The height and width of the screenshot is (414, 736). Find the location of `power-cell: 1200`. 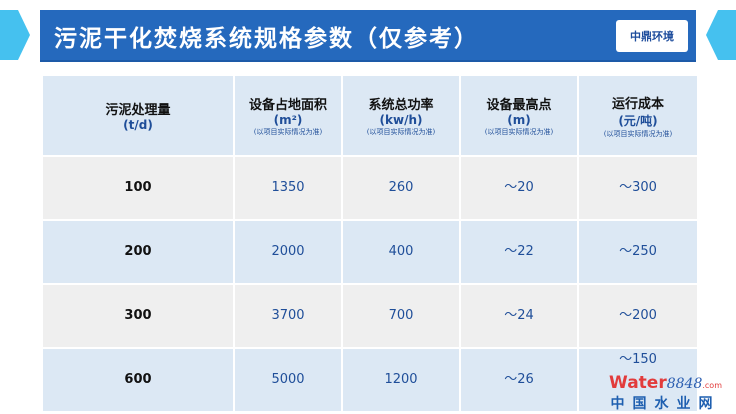

power-cell: 1200 is located at coordinates (400, 379).